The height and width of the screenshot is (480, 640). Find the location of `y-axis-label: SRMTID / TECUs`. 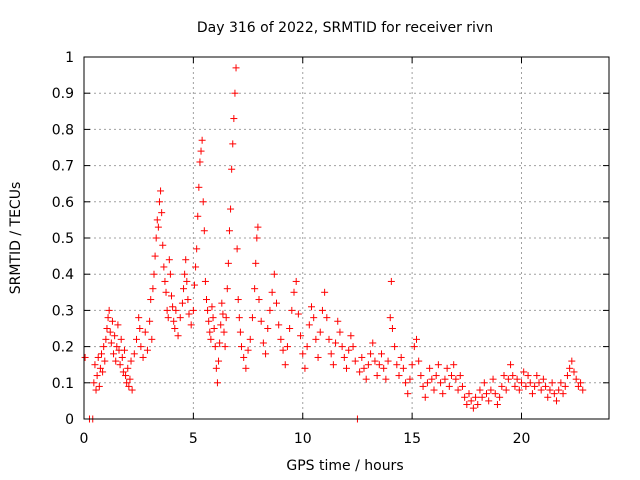

y-axis-label: SRMTID / TECUs is located at coordinates (16, 238).